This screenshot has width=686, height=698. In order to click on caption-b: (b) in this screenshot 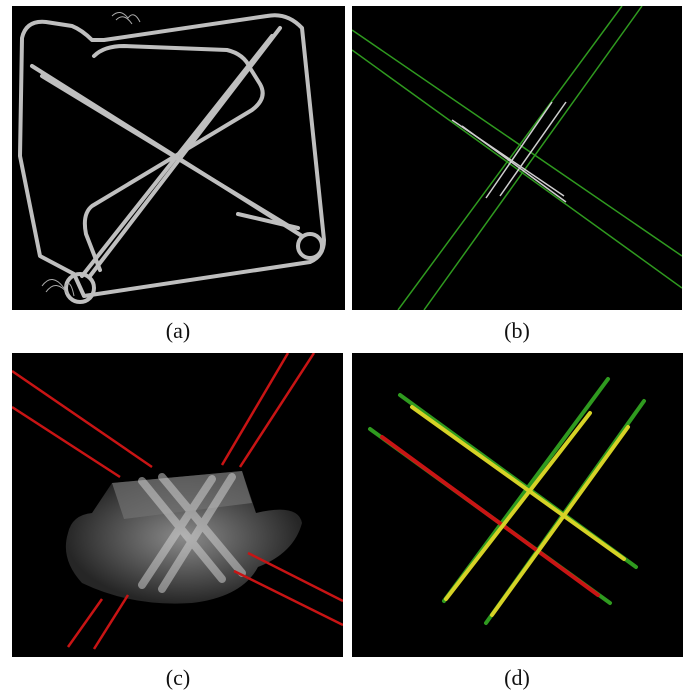, I will do `click(517, 330)`.